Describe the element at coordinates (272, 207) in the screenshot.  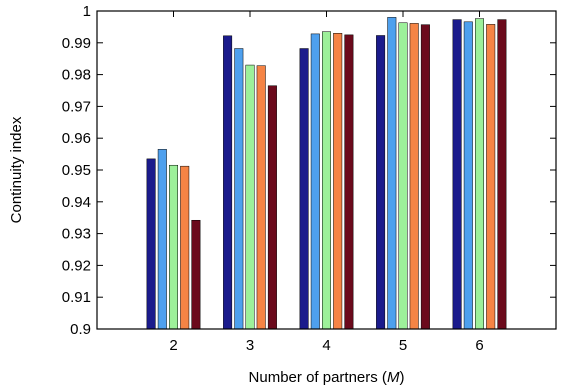
I see `bar-3-s5` at that location.